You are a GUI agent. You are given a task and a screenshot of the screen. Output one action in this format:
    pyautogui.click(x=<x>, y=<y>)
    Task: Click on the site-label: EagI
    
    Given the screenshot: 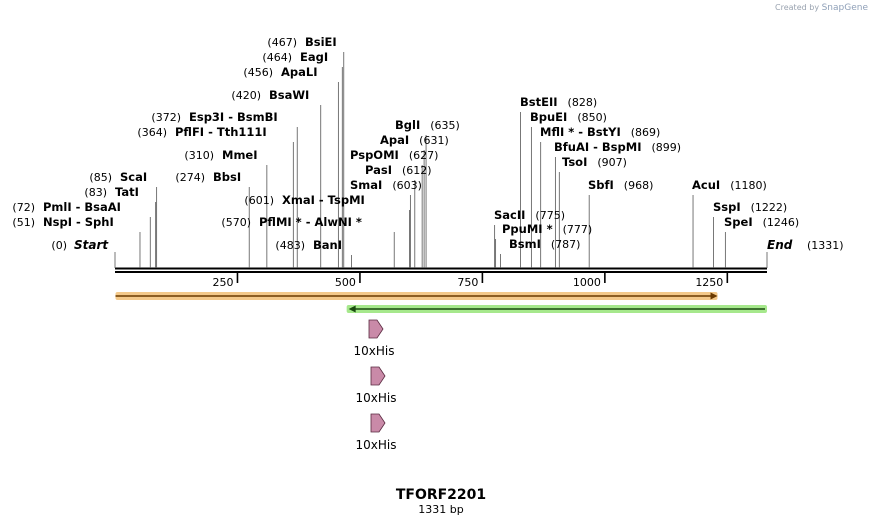 What is the action you would take?
    pyautogui.click(x=314, y=57)
    